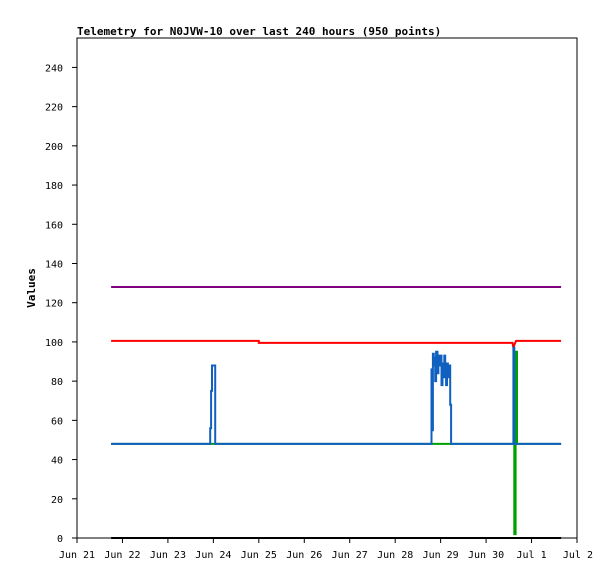 This screenshot has height=579, width=615. I want to click on y-tick-label: 80, so click(57, 382).